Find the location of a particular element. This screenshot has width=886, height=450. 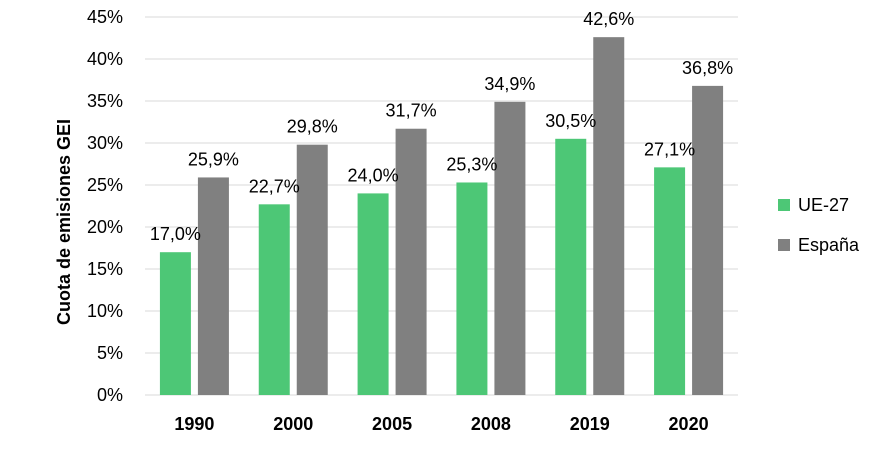

x-category-label: 2020 is located at coordinates (689, 424).